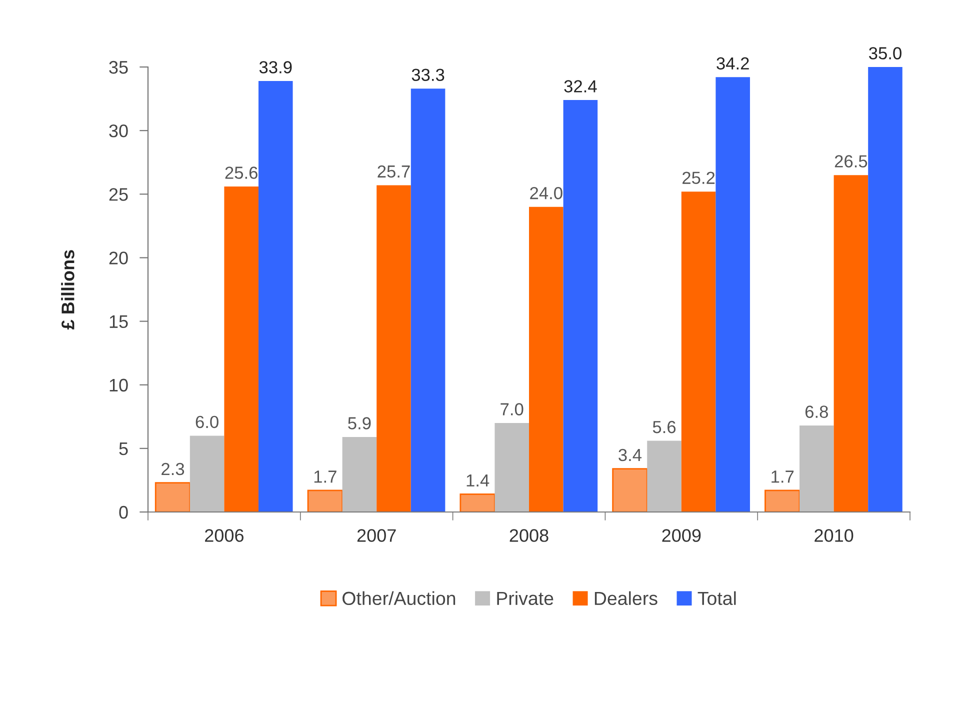  What do you see at coordinates (376, 535) in the screenshot?
I see `x-tick-label: 2007` at bounding box center [376, 535].